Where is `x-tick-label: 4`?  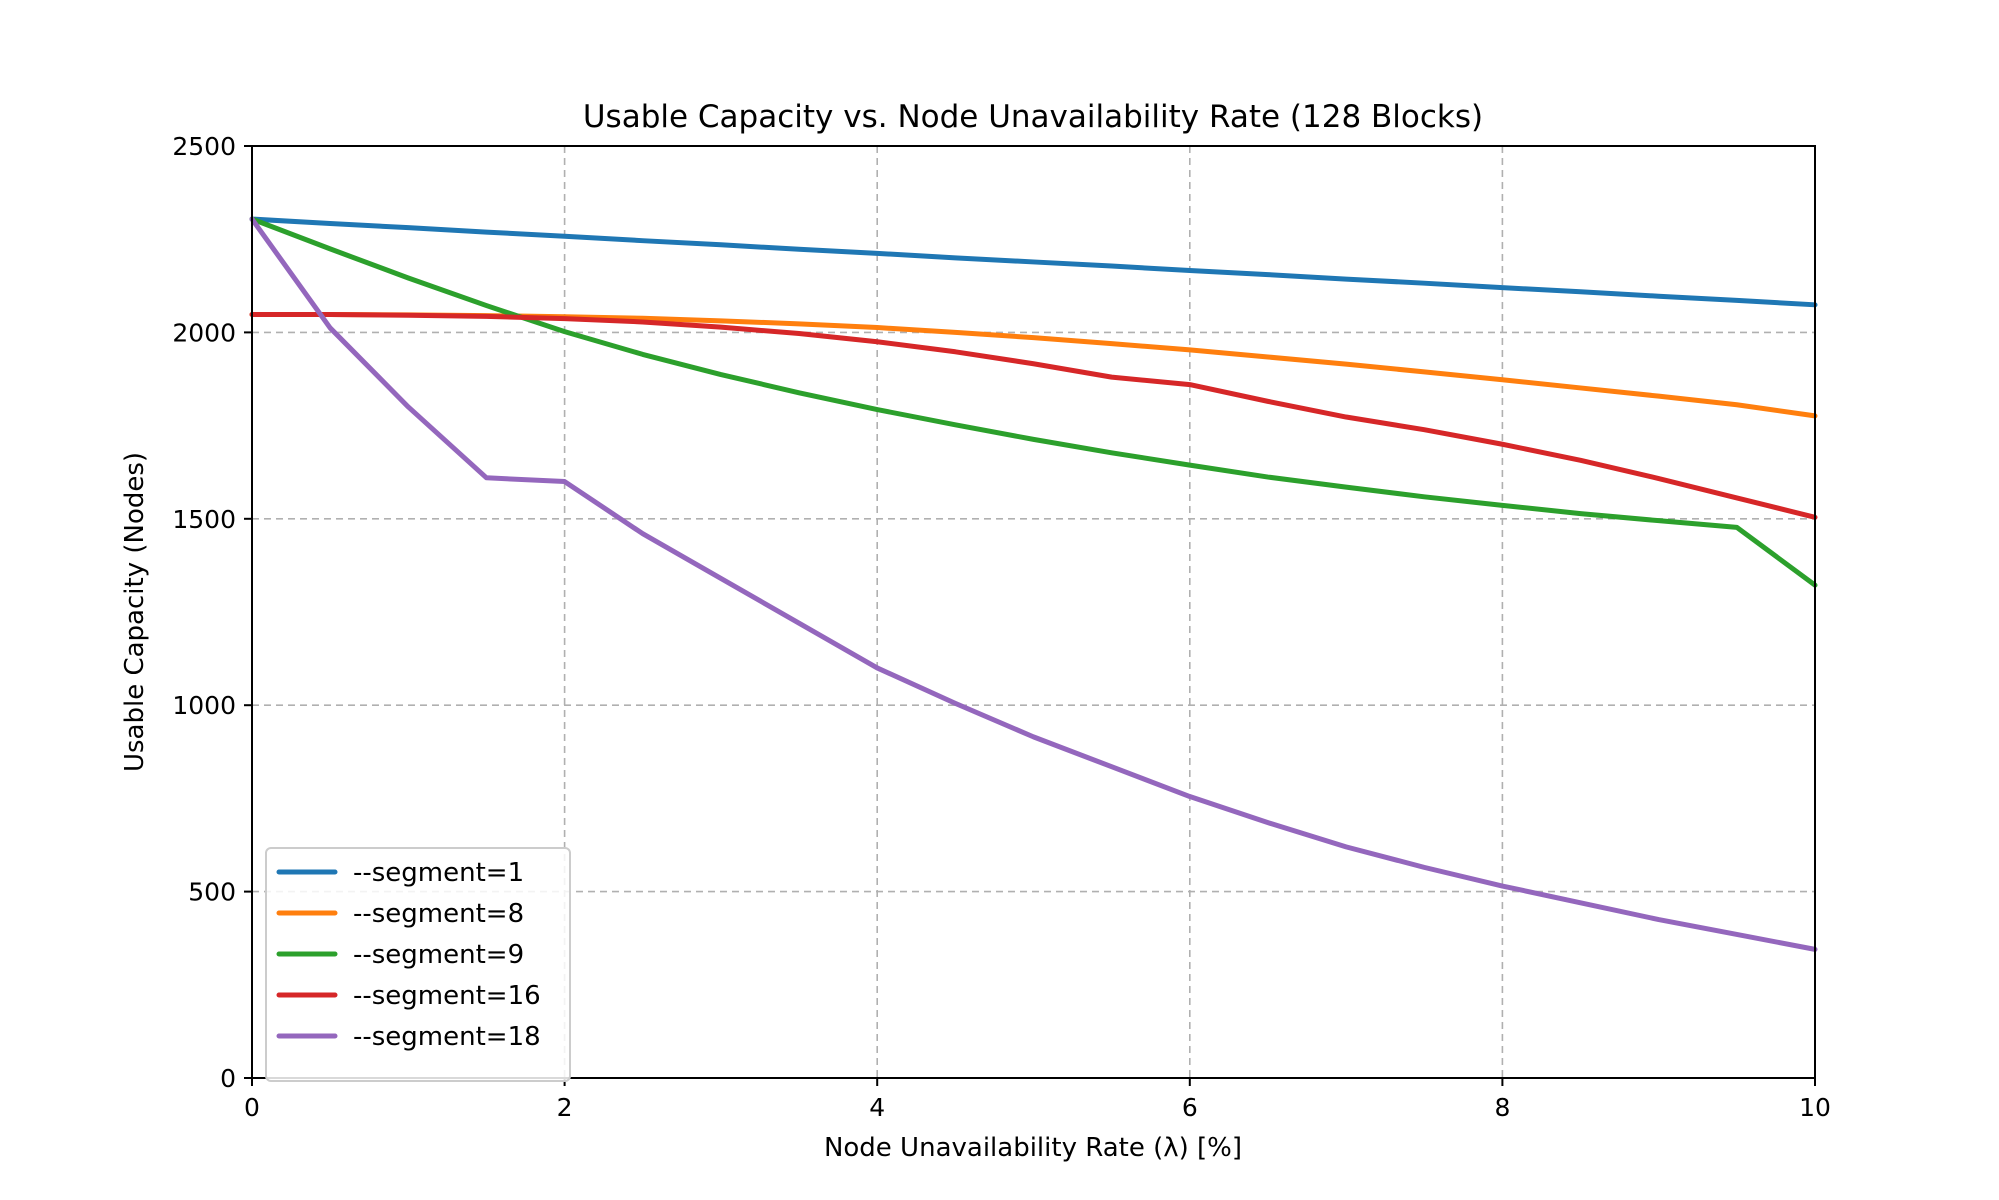 x-tick-label: 4 is located at coordinates (877, 1107).